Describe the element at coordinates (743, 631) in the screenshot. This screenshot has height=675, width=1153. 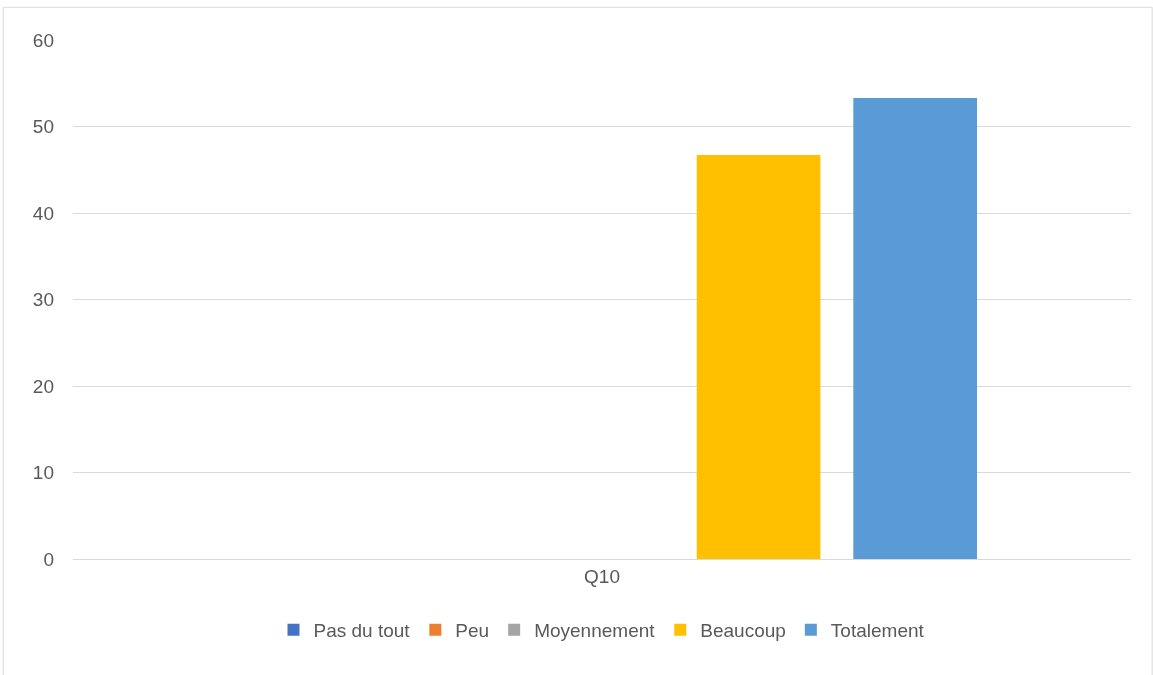
I see `legend-label: Beaucoup` at that location.